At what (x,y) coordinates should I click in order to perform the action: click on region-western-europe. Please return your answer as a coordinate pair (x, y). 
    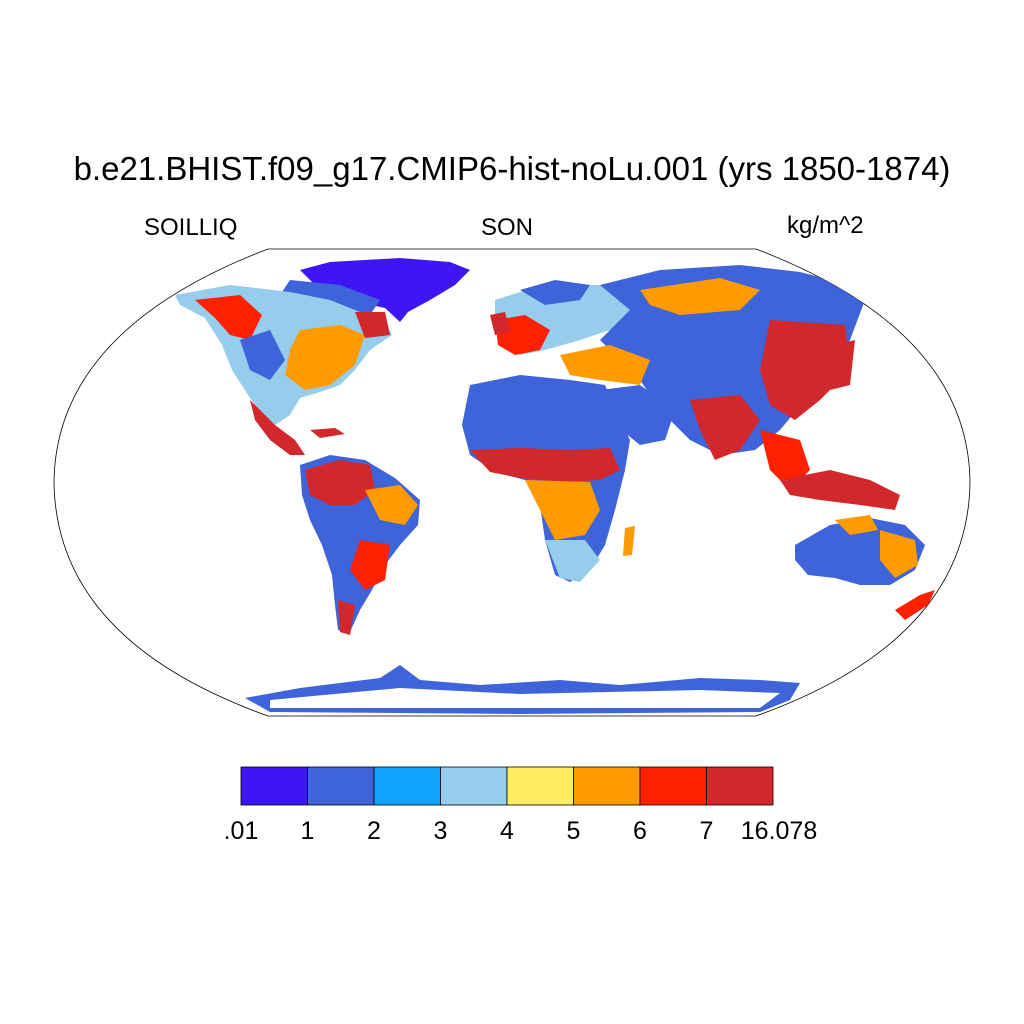
    Looking at the image, I should click on (522, 335).